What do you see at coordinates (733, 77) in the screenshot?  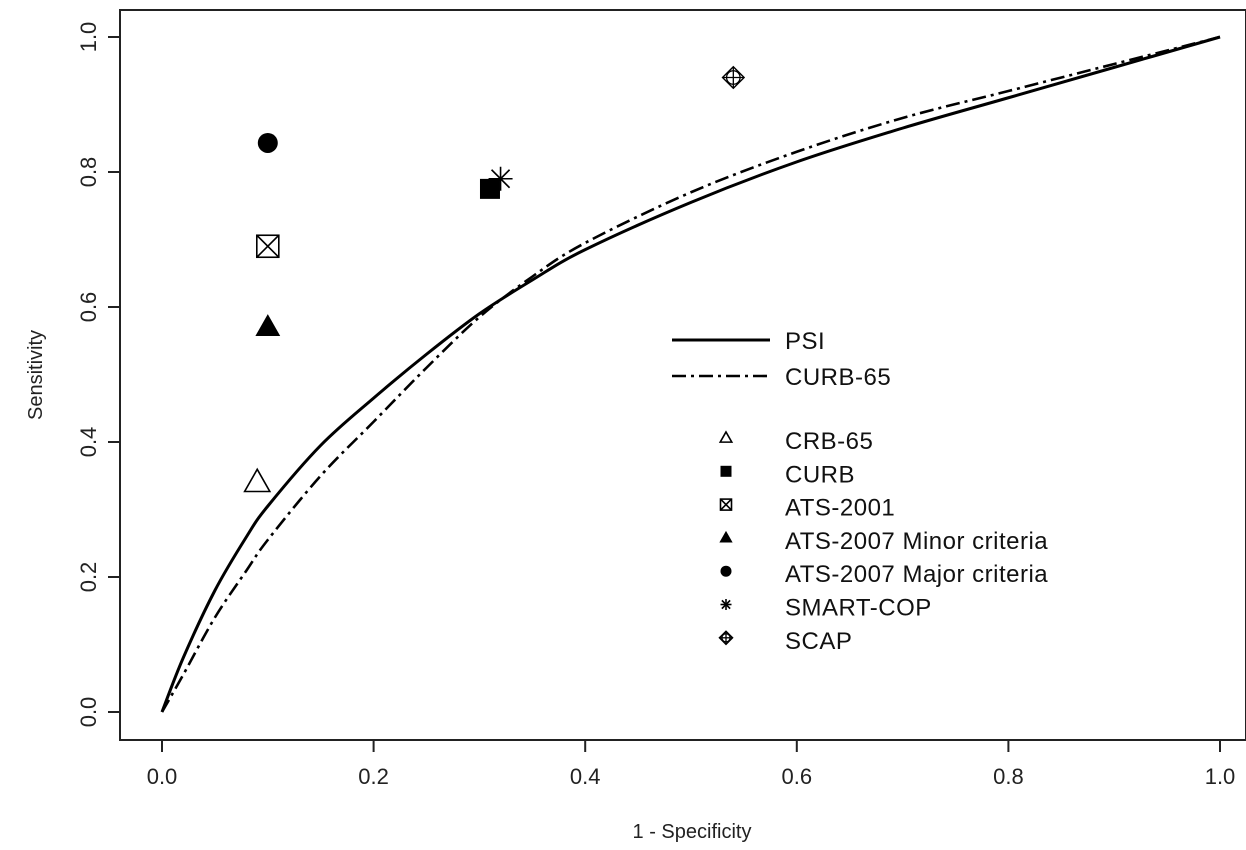 I see `point-scap` at bounding box center [733, 77].